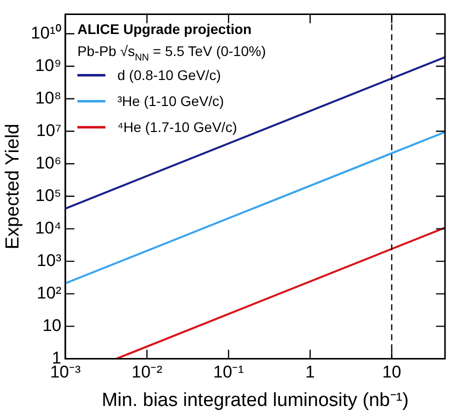 This screenshot has width=449, height=414. What do you see at coordinates (48, 98) in the screenshot?
I see `y-tick-label: 10⁸` at bounding box center [48, 98].